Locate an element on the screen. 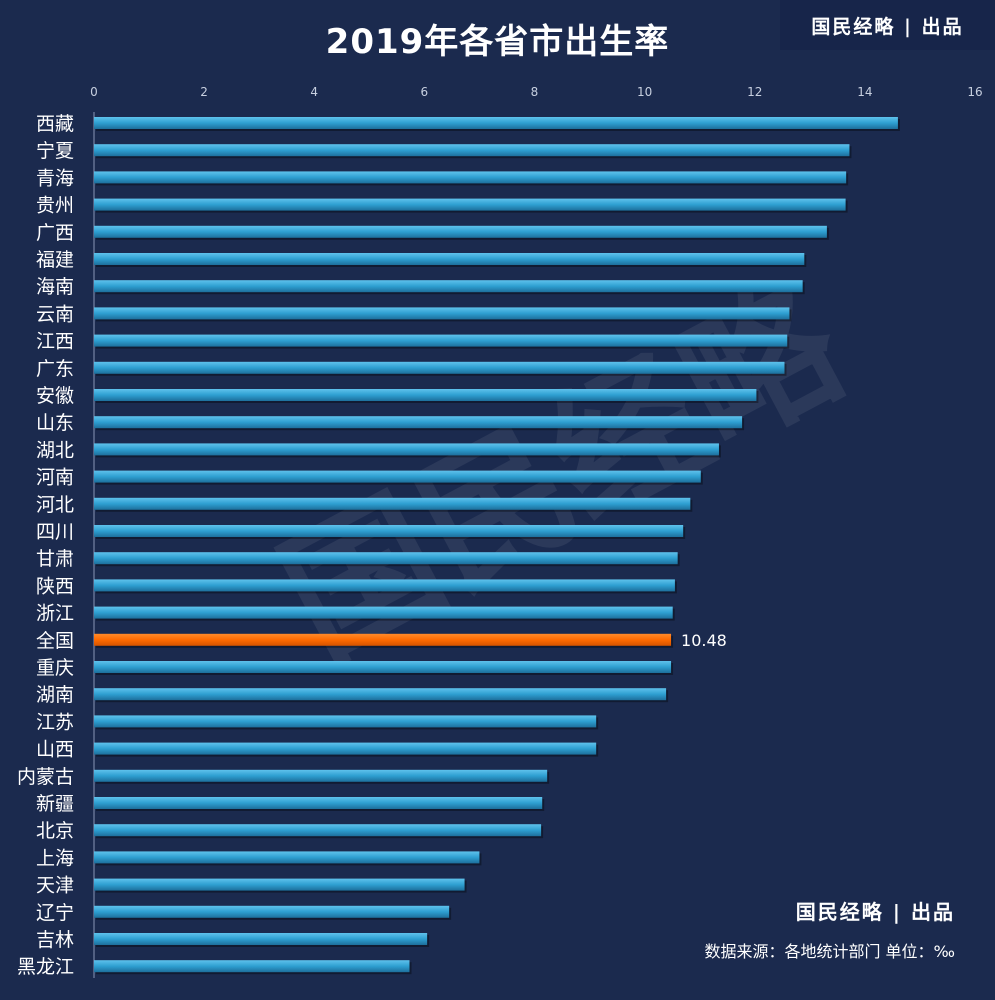 Image resolution: width=995 pixels, height=1000 pixels. category-label: 陕西 is located at coordinates (55, 586).